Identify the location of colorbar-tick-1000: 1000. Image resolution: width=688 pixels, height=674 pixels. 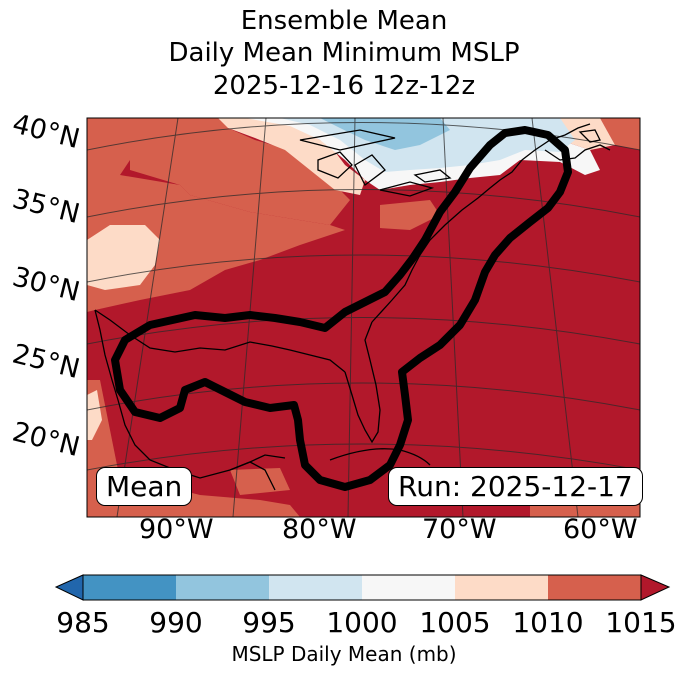
(362, 622).